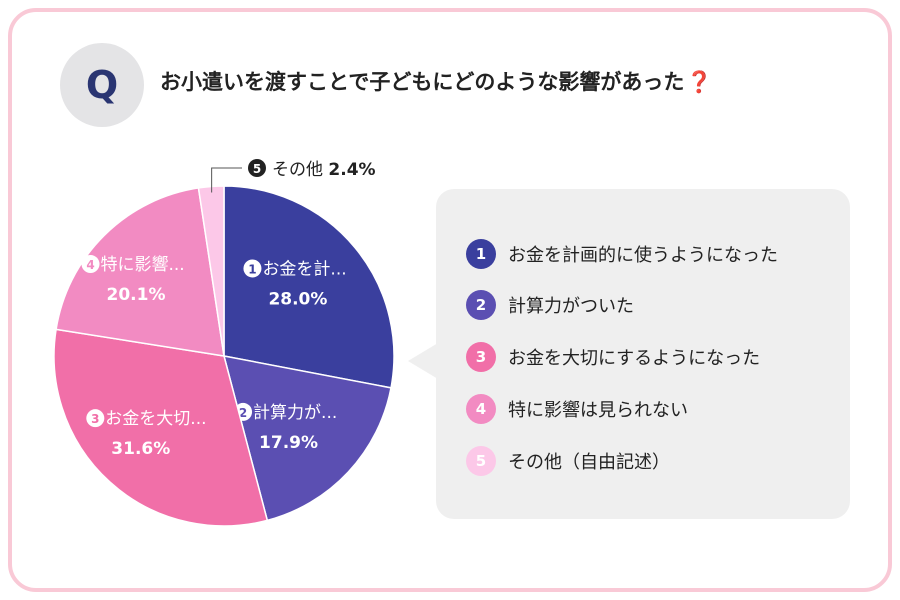  What do you see at coordinates (136, 295) in the screenshot?
I see `slice-value-label: 20.1%` at bounding box center [136, 295].